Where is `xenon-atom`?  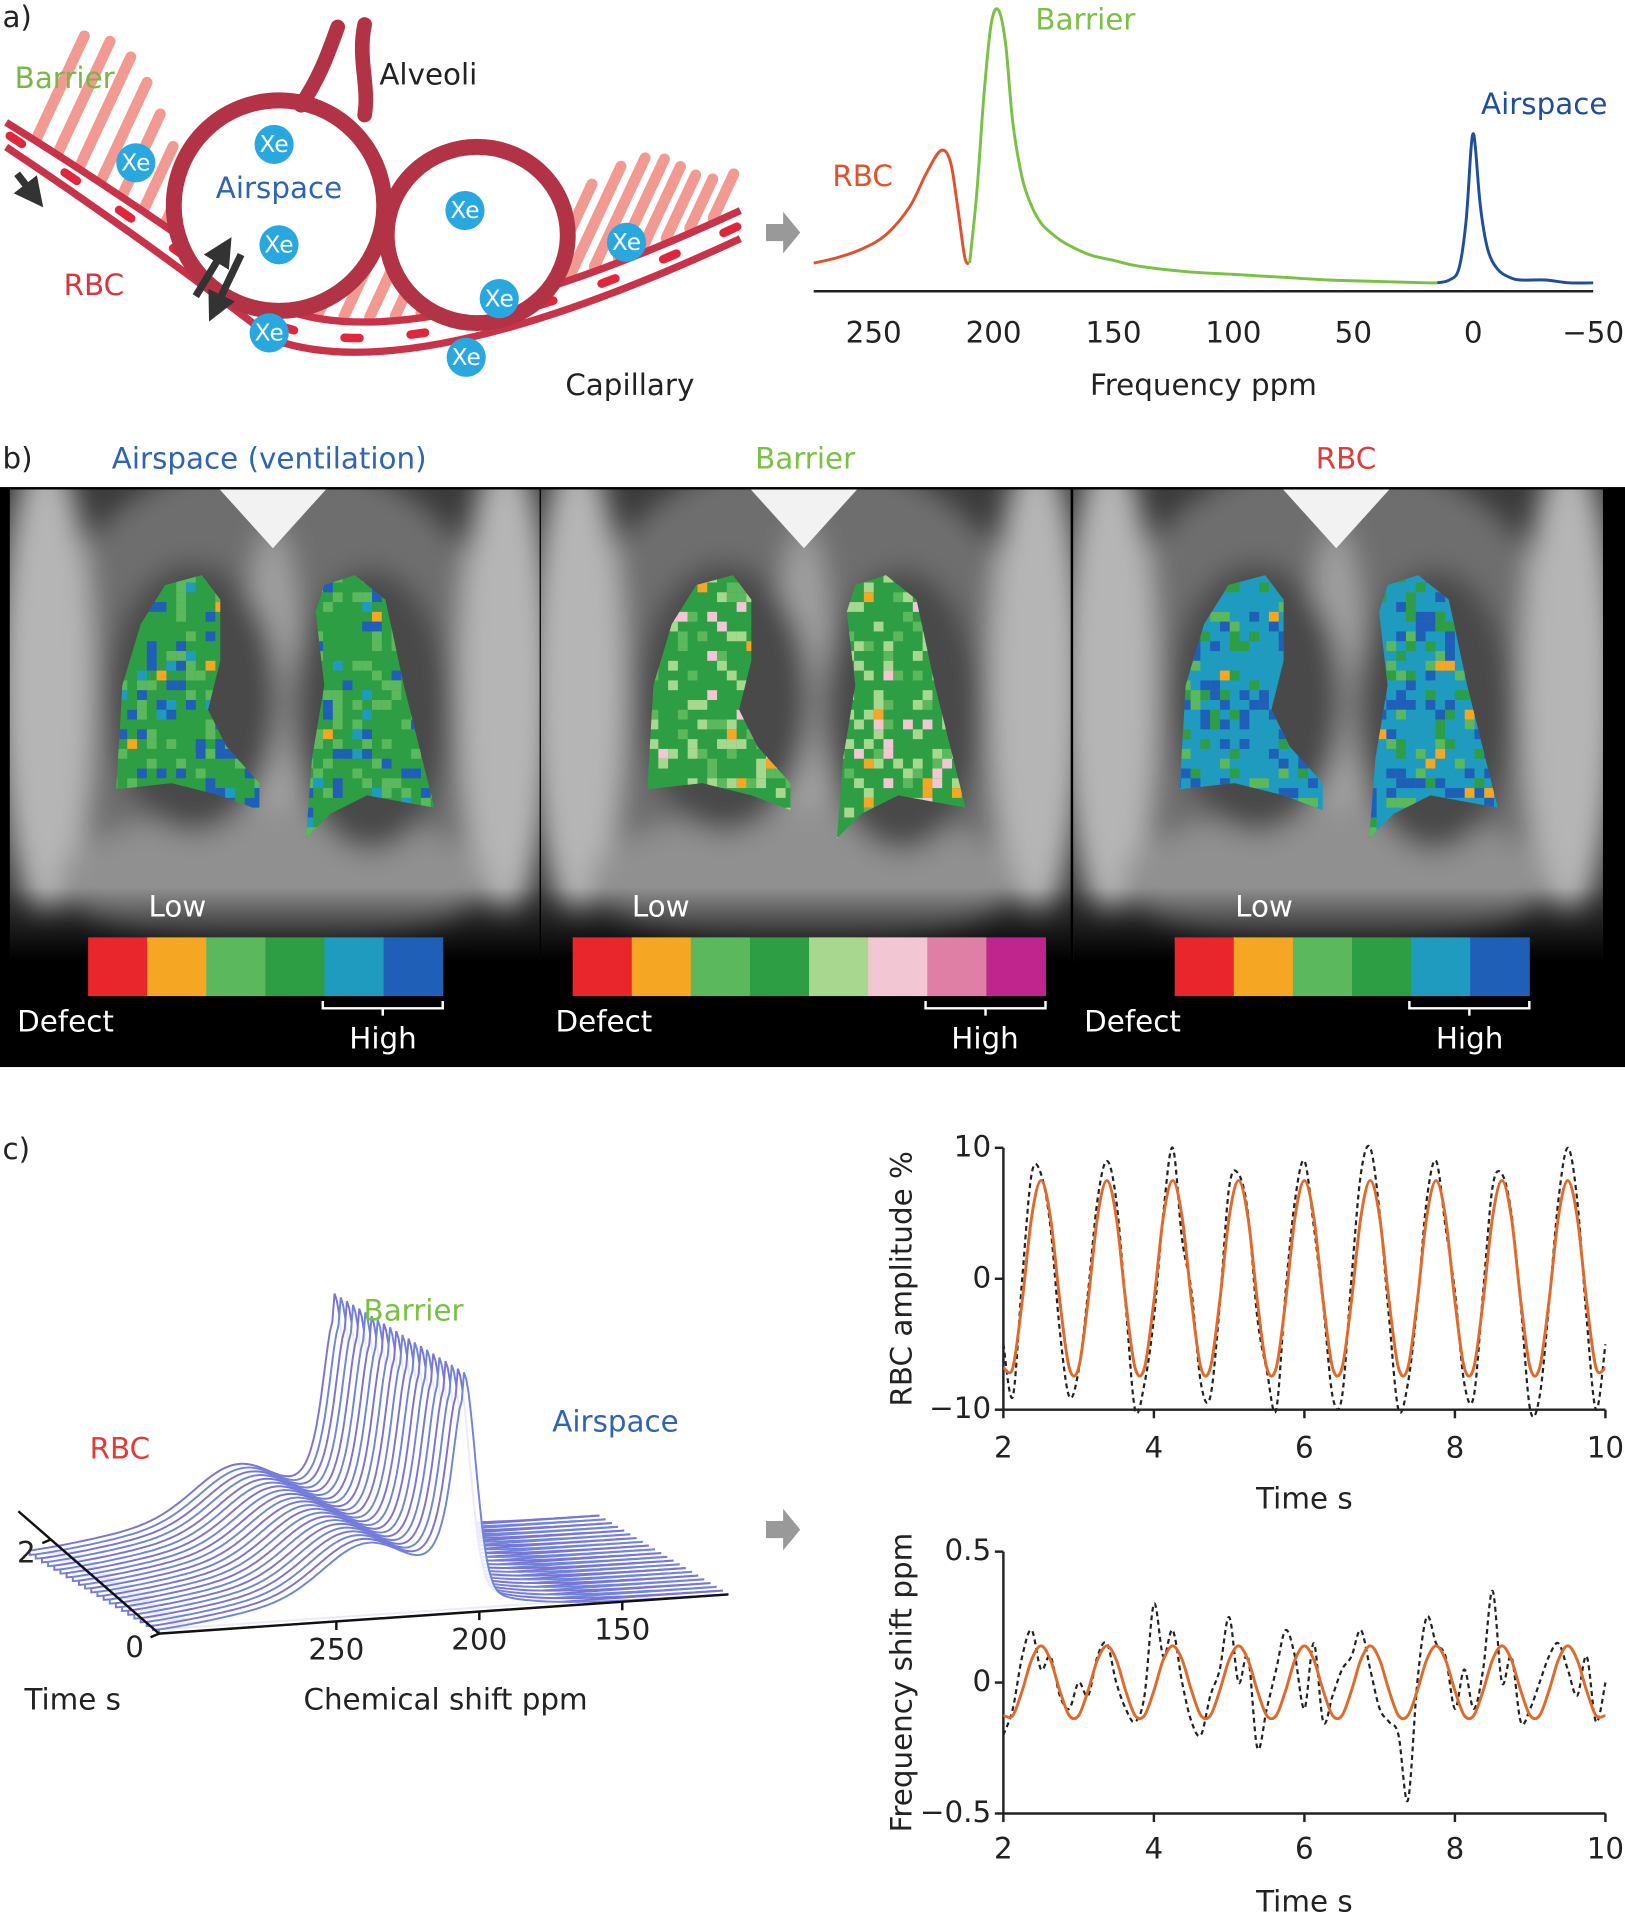
xenon-atom is located at coordinates (279, 245).